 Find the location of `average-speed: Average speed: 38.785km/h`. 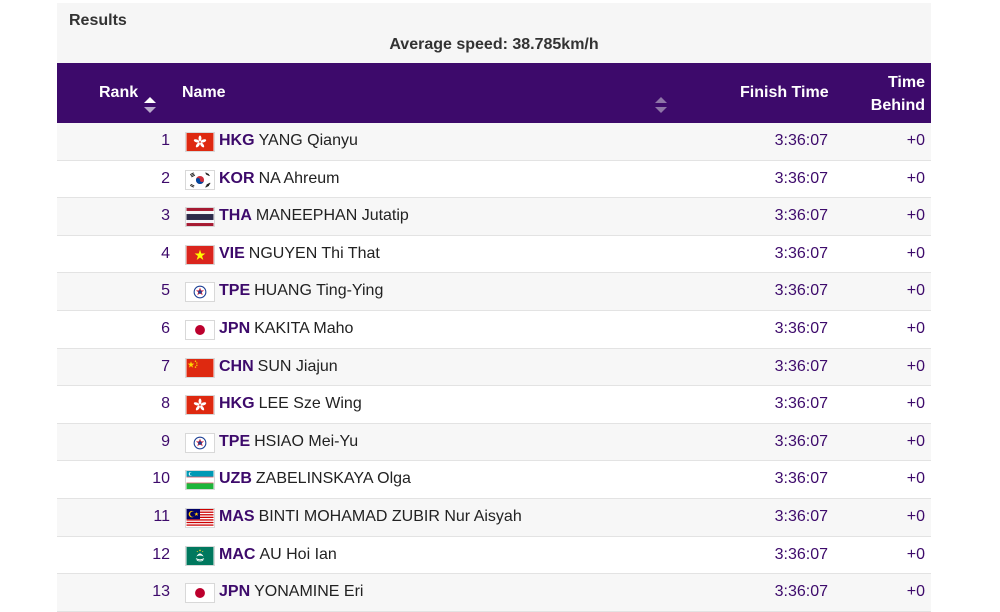

average-speed: Average speed: 38.785km/h is located at coordinates (494, 44).